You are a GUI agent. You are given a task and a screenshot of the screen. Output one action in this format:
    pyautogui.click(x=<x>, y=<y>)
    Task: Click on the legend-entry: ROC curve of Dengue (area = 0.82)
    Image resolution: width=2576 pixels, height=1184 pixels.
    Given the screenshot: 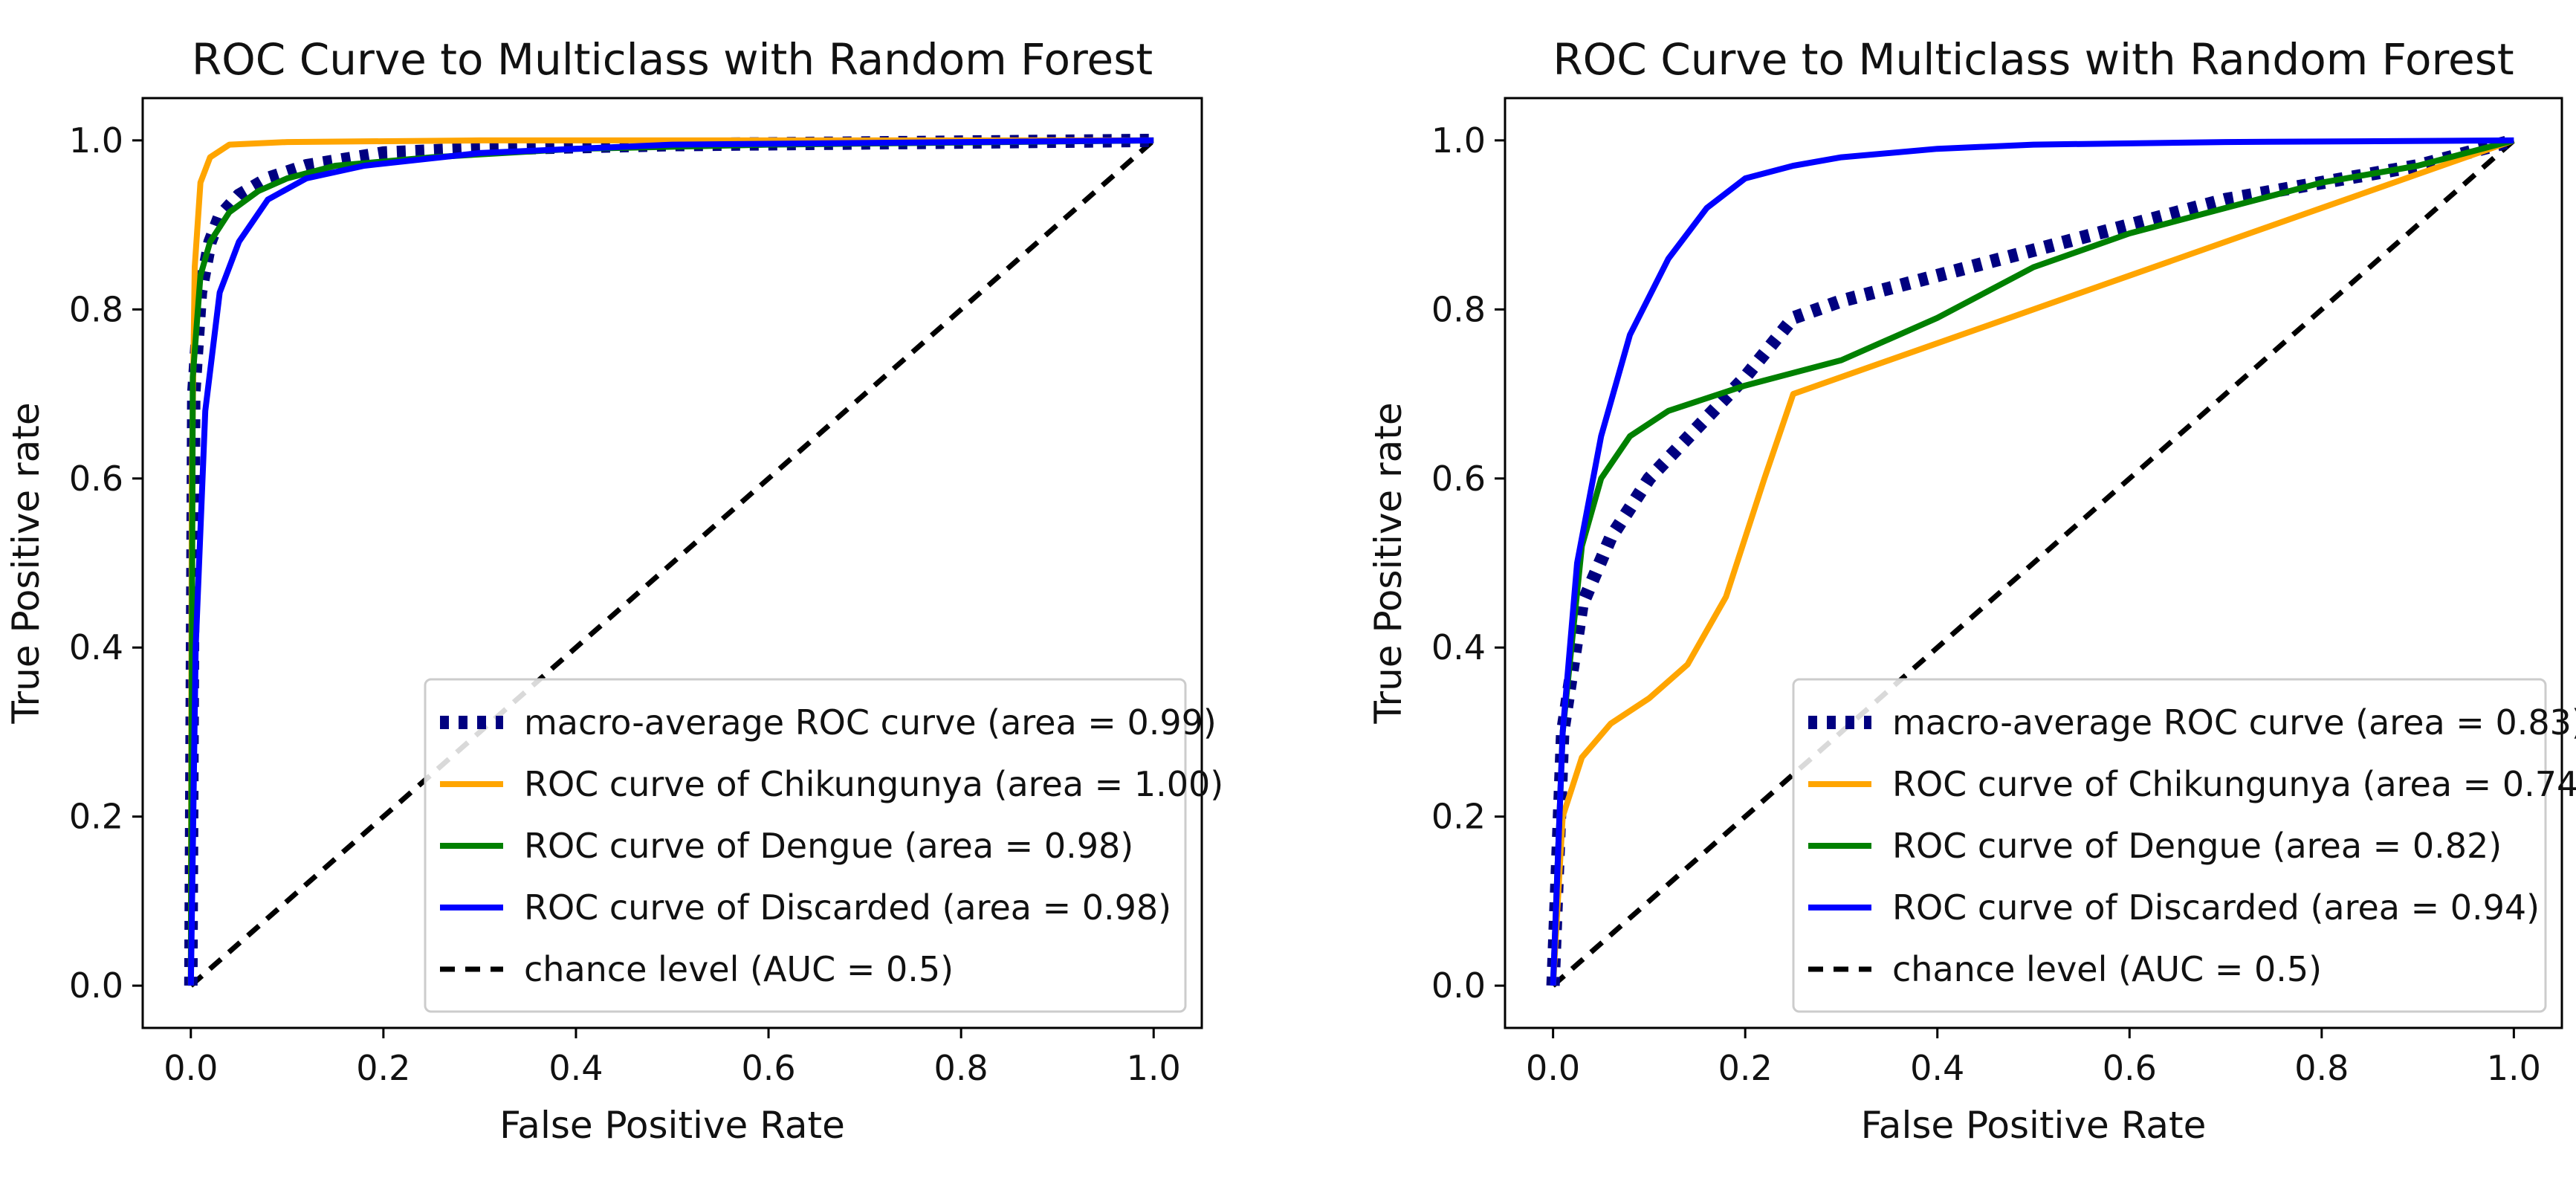 What is the action you would take?
    pyautogui.click(x=2197, y=846)
    